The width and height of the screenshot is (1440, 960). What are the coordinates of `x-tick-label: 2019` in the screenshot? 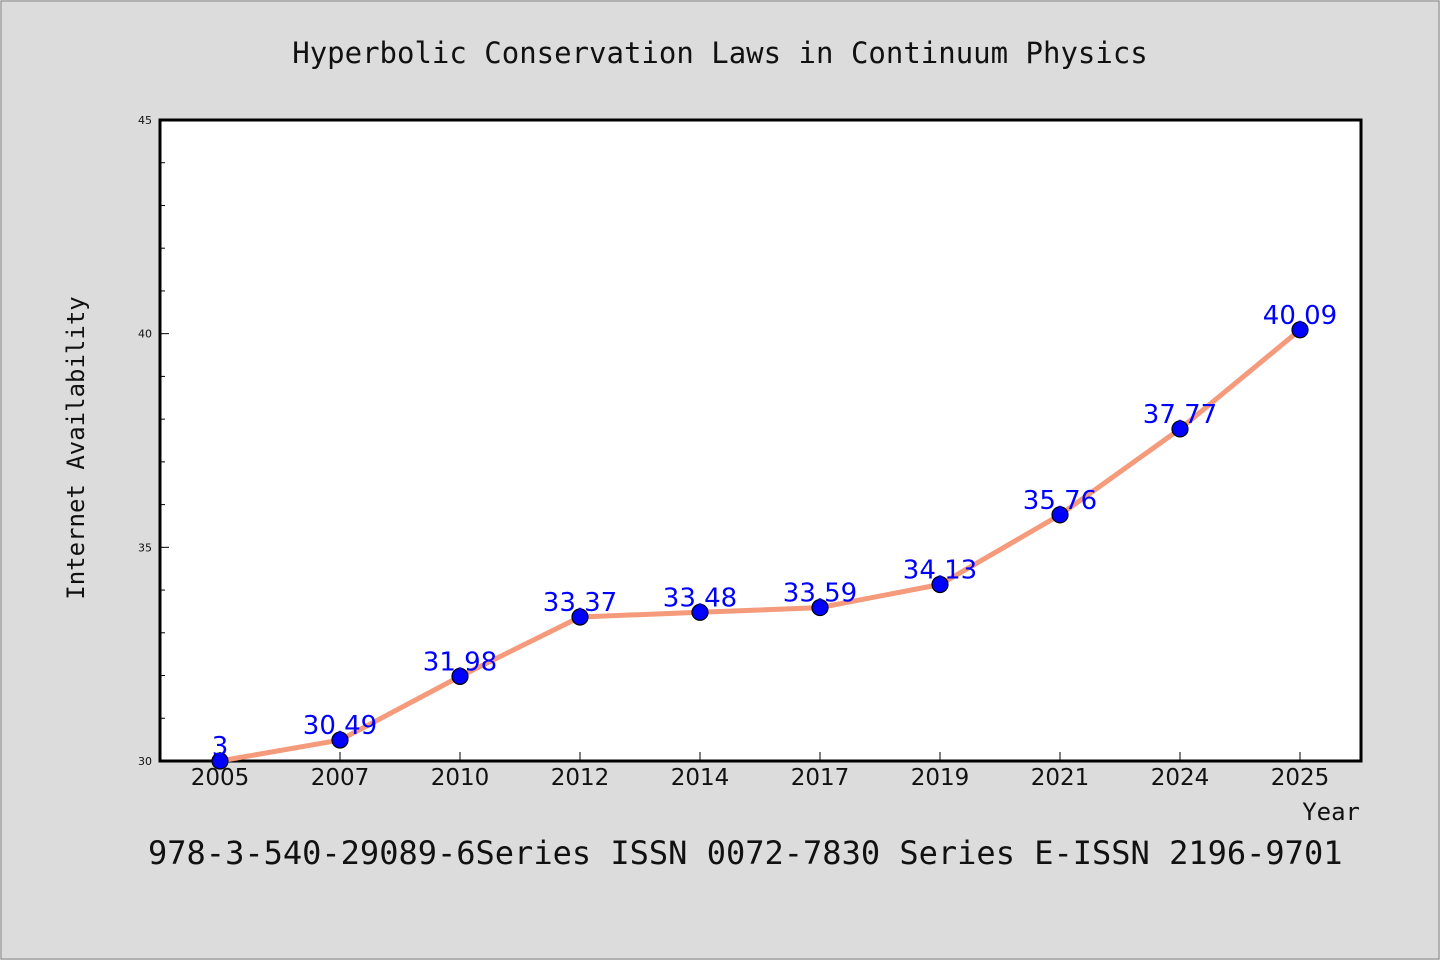 It's located at (940, 778).